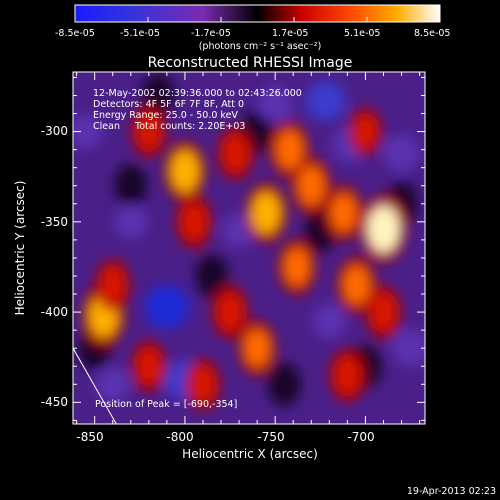  What do you see at coordinates (54, 402) in the screenshot?
I see `y-tick-label-0: -450` at bounding box center [54, 402].